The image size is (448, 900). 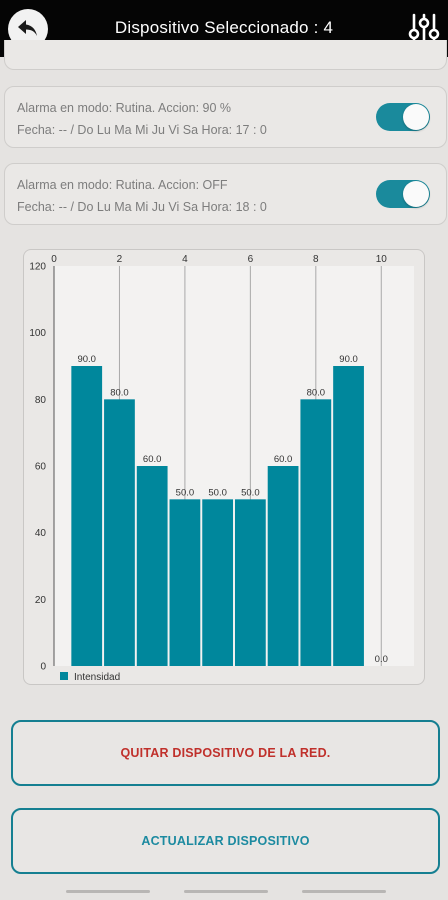 I want to click on settings-button, so click(x=424, y=29).